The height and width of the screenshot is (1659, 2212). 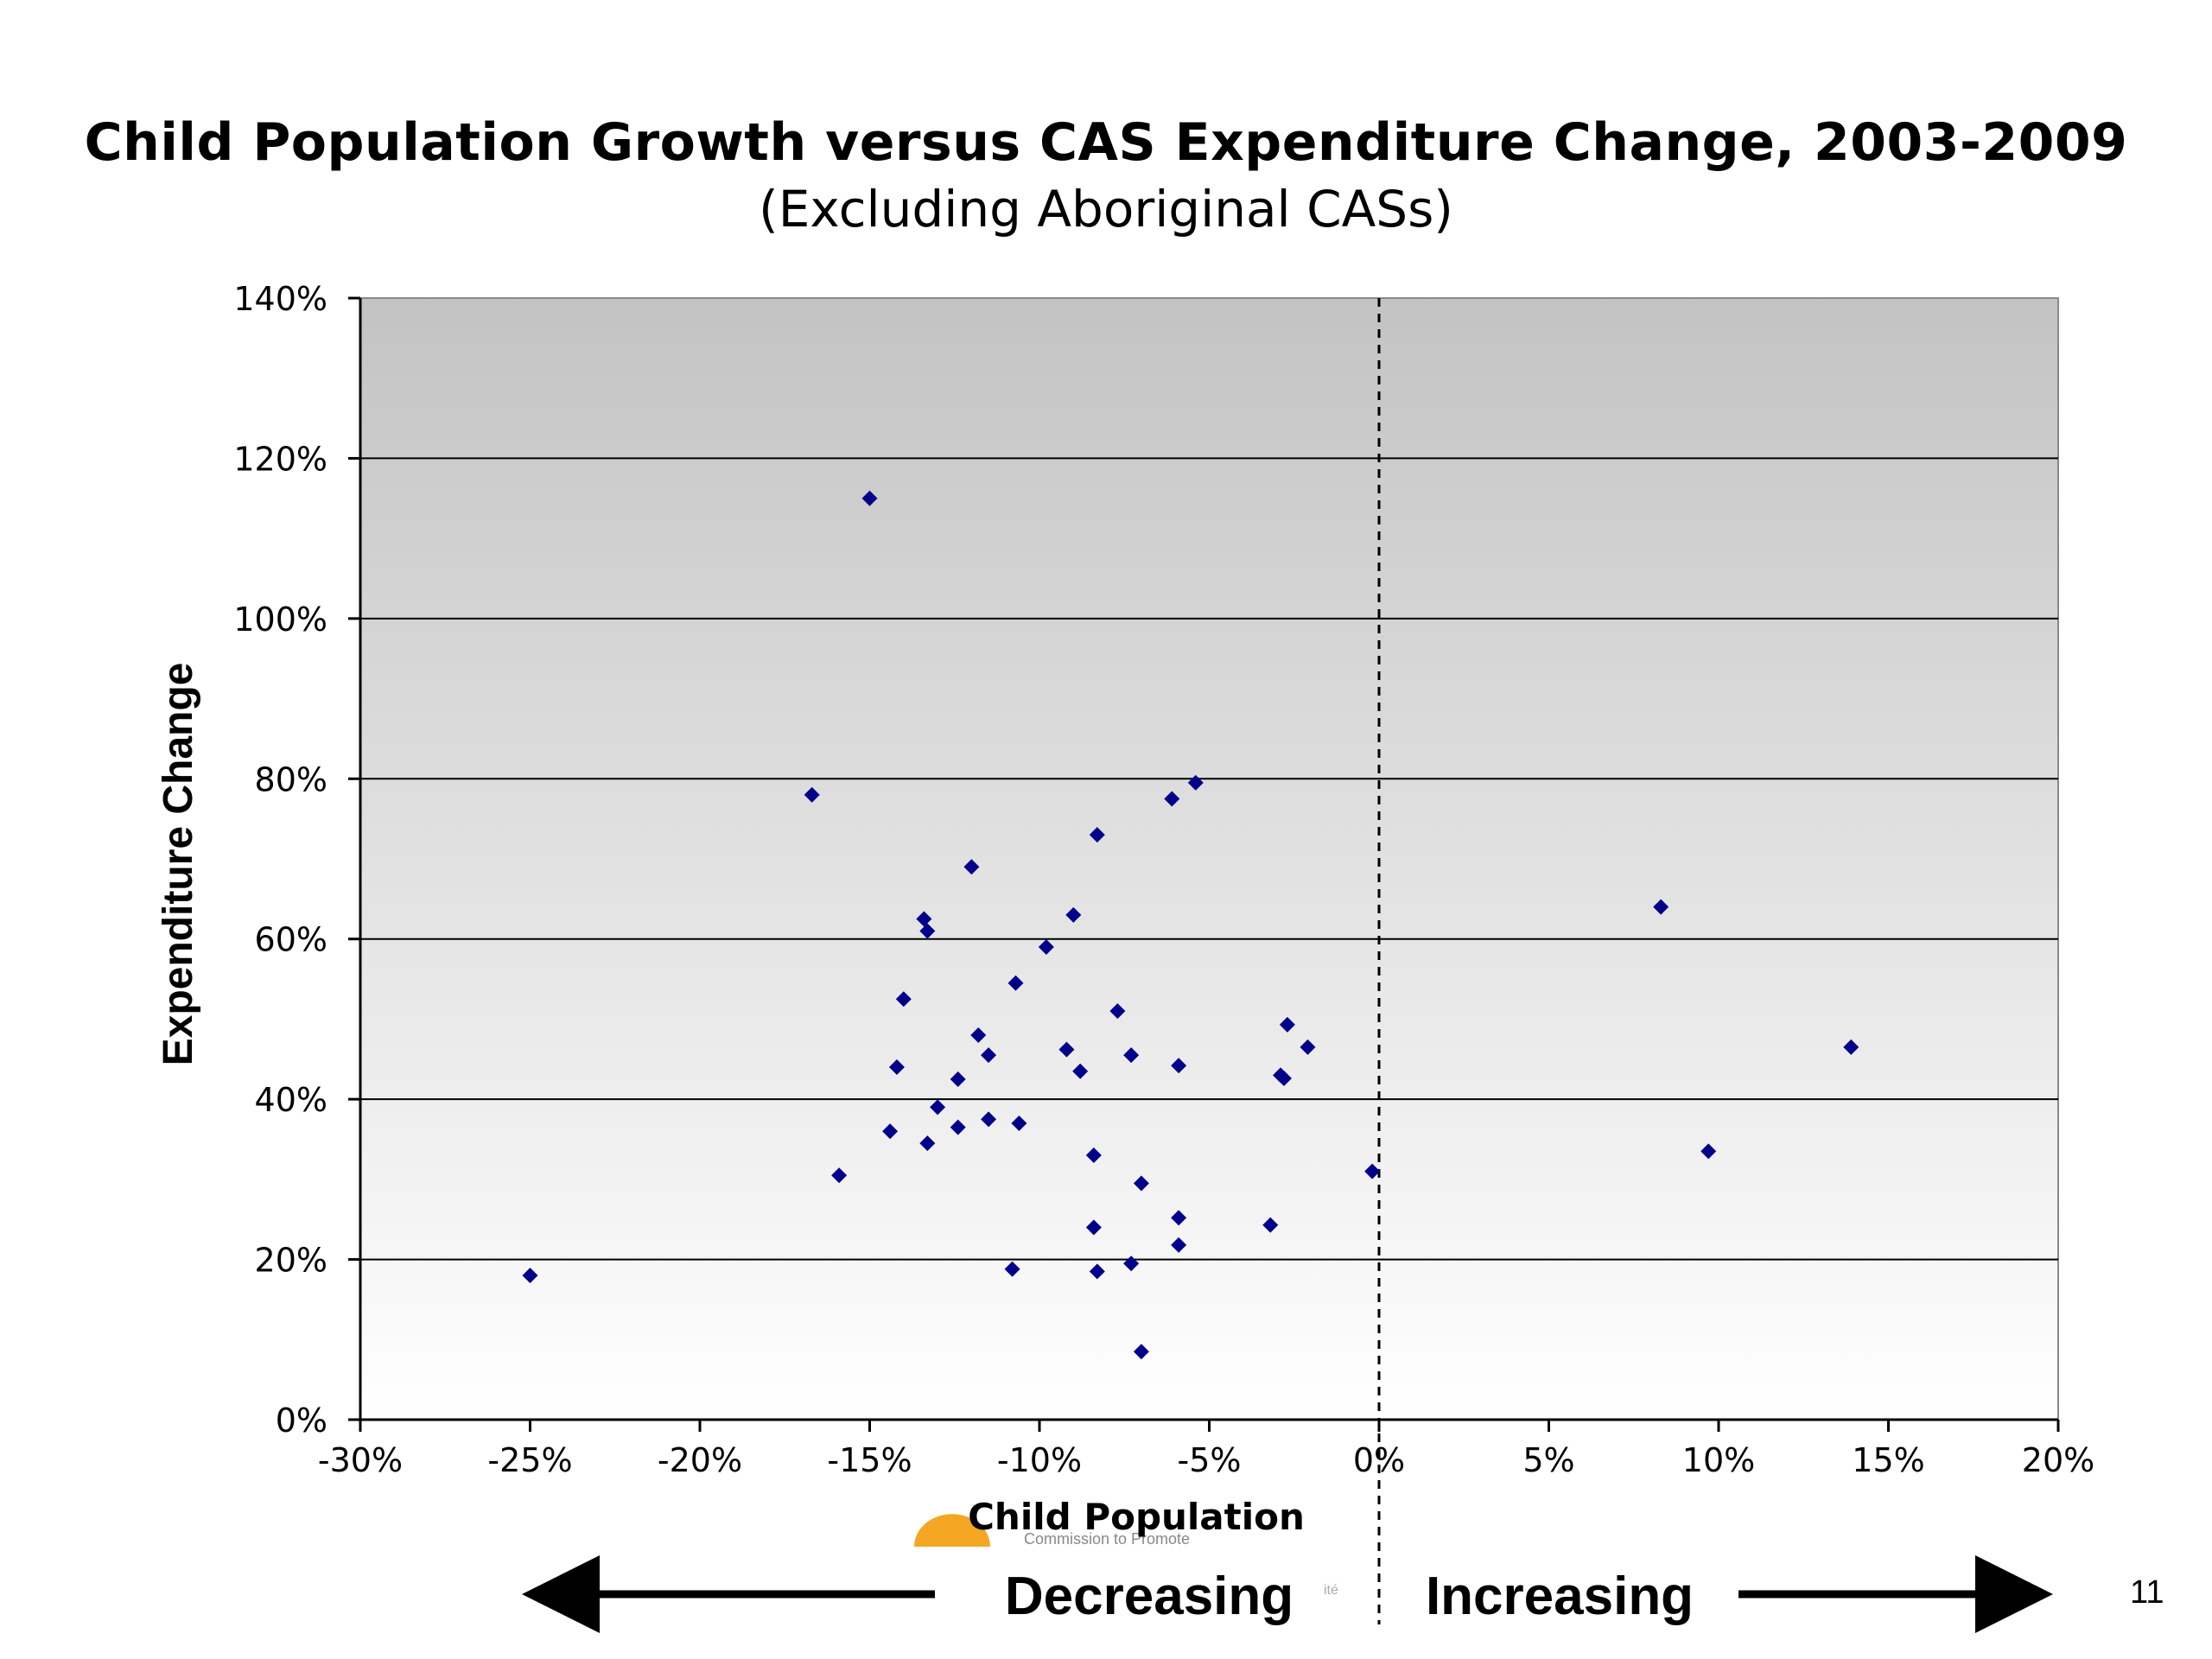 I want to click on x-tick-label: -25%, so click(x=529, y=1460).